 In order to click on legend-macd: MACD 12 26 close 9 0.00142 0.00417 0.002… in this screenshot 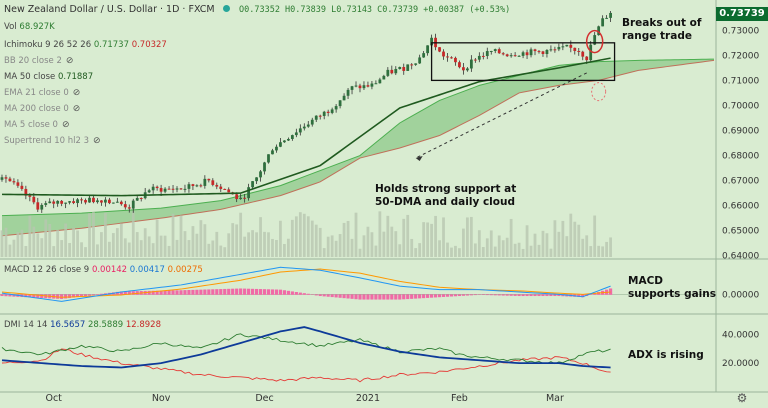, I will do `click(103, 270)`.